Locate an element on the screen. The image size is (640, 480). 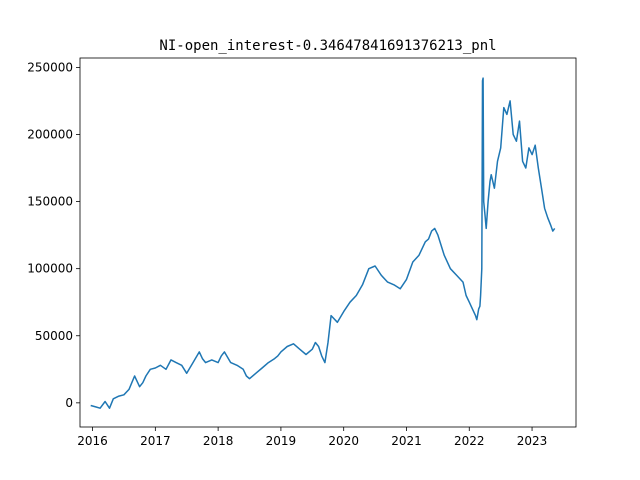
y-tick-label: 150000 is located at coordinates (50, 202).